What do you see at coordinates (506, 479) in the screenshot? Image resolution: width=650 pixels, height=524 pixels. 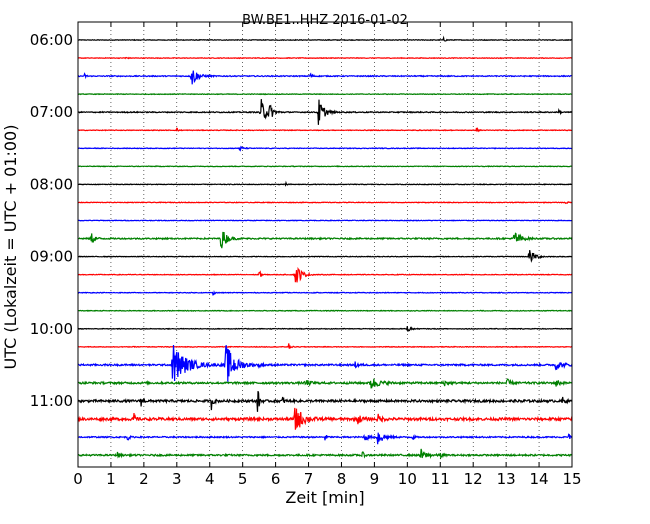 I see `x-tick-label: 13` at bounding box center [506, 479].